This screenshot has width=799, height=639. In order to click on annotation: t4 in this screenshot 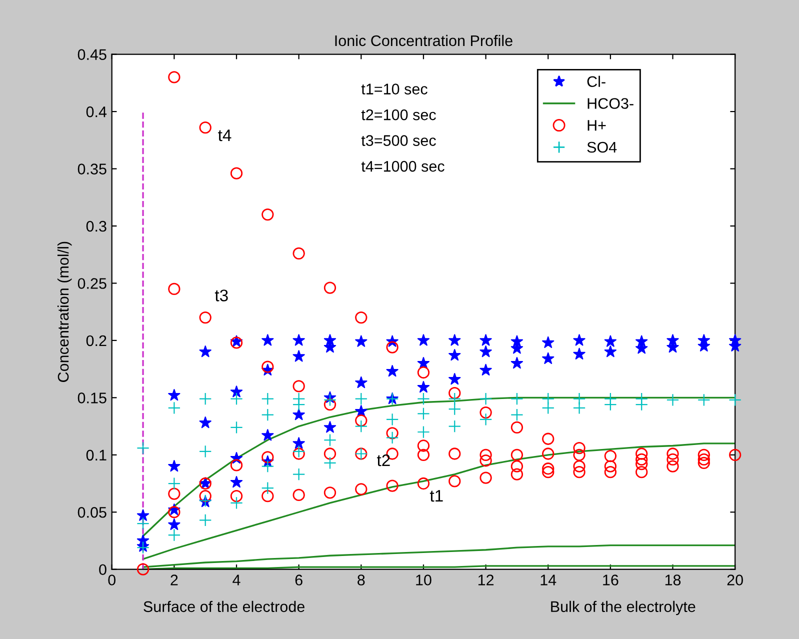, I will do `click(225, 136)`.